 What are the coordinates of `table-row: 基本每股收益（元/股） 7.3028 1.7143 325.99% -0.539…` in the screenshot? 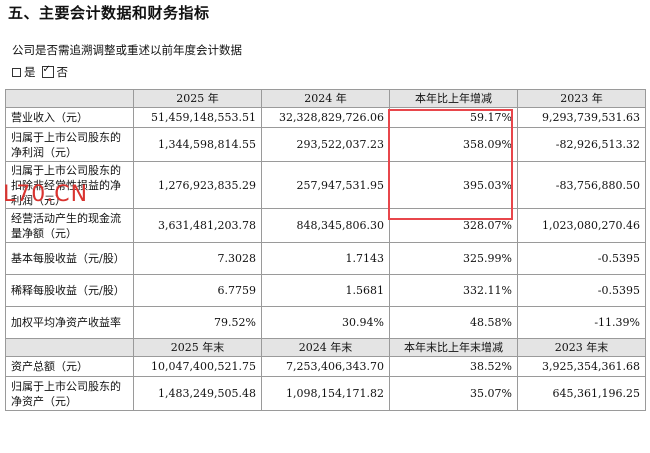 It's located at (325, 258).